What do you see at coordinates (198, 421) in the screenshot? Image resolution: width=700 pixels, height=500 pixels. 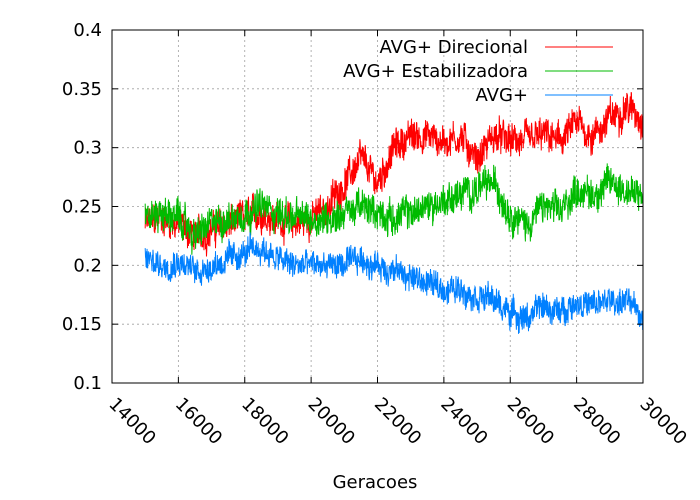 I see `x-tick-label: 16000` at bounding box center [198, 421].